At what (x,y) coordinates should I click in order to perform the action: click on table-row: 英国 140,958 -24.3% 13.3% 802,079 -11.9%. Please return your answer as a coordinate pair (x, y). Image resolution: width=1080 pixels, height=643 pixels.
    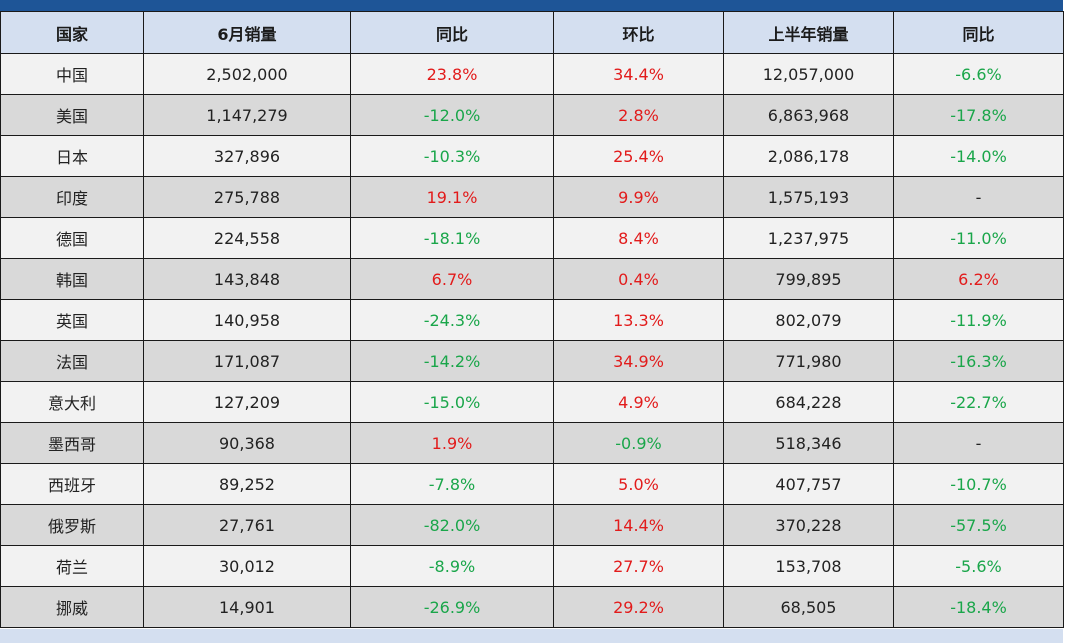
    Looking at the image, I should click on (532, 320).